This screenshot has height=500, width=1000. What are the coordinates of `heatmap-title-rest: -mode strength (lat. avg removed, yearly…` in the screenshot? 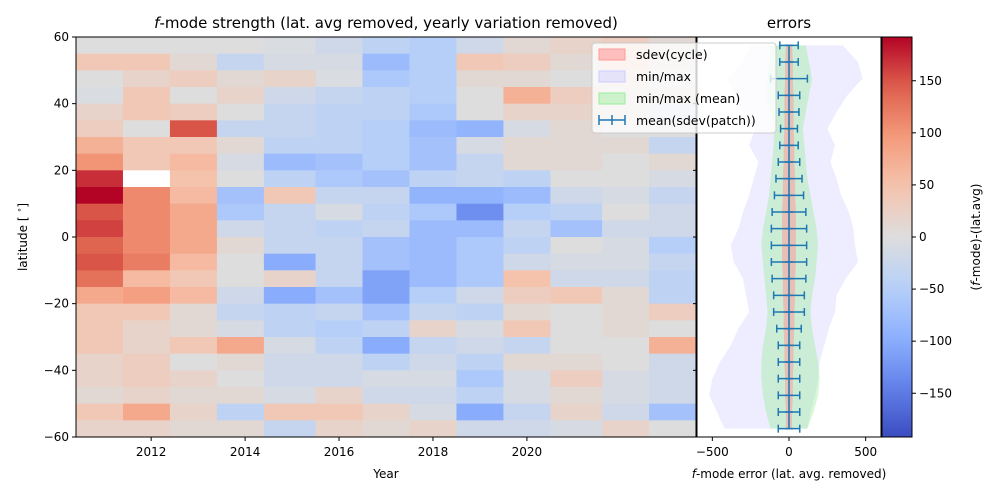 It's located at (388, 23).